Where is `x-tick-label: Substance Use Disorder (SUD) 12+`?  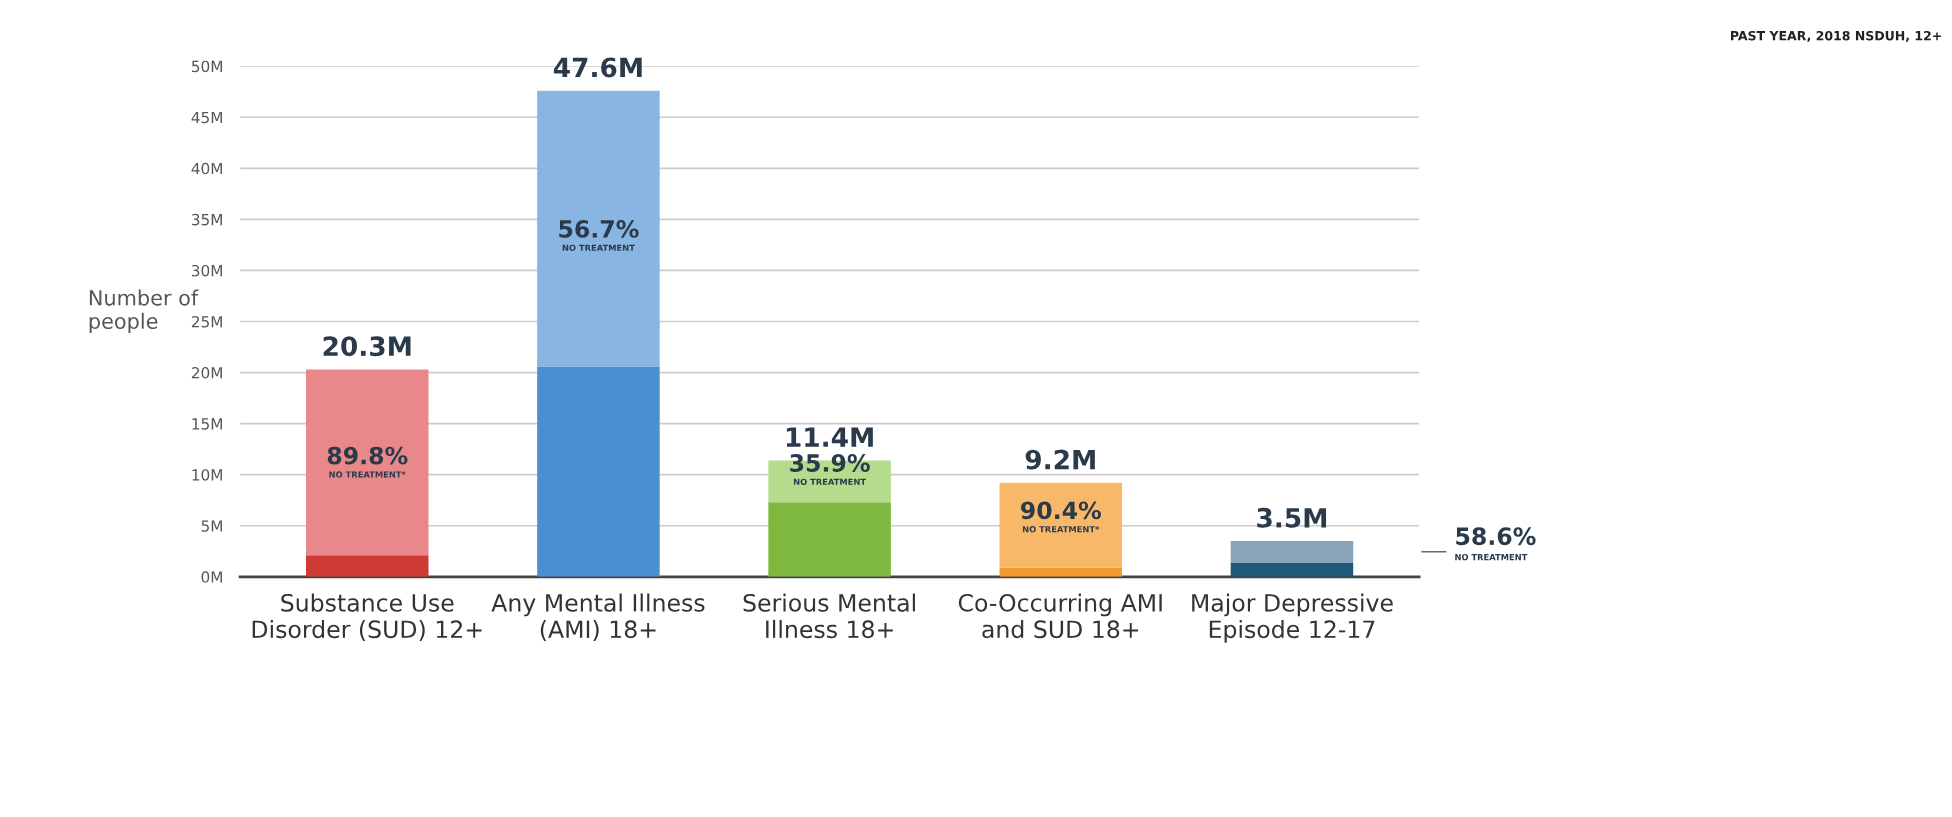
x-tick-label: Substance Use Disorder (SUD) 12+ is located at coordinates (367, 617).